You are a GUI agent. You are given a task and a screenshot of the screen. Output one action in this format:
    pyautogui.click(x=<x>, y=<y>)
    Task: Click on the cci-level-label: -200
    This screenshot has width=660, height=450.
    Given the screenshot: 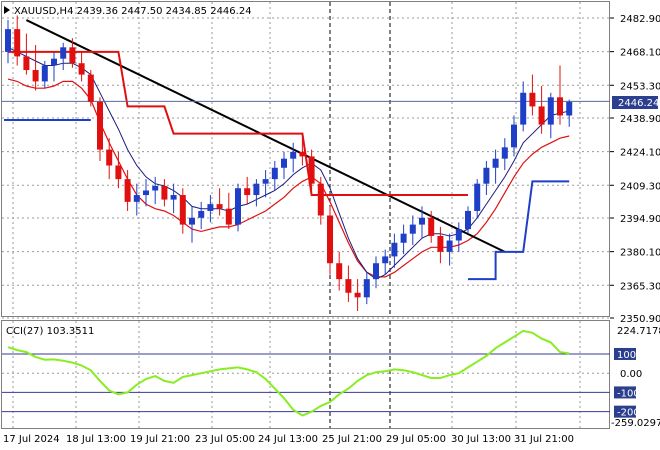 What is the action you would take?
    pyautogui.click(x=628, y=413)
    